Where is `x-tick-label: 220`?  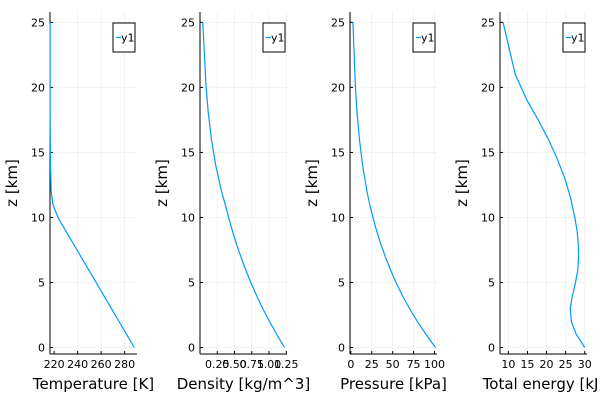 x-tick-label: 220 is located at coordinates (54, 364).